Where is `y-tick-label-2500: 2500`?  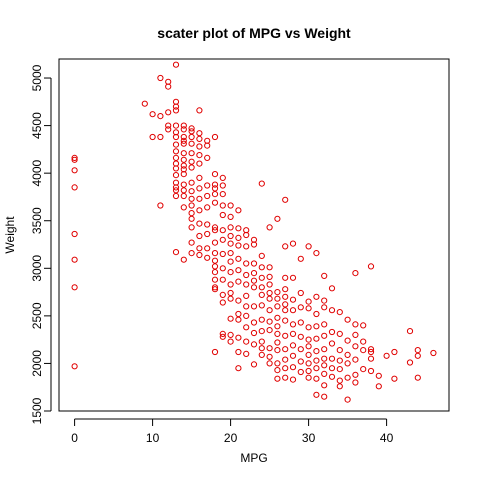
y-tick-label-2500: 2500 is located at coordinates (37, 315).